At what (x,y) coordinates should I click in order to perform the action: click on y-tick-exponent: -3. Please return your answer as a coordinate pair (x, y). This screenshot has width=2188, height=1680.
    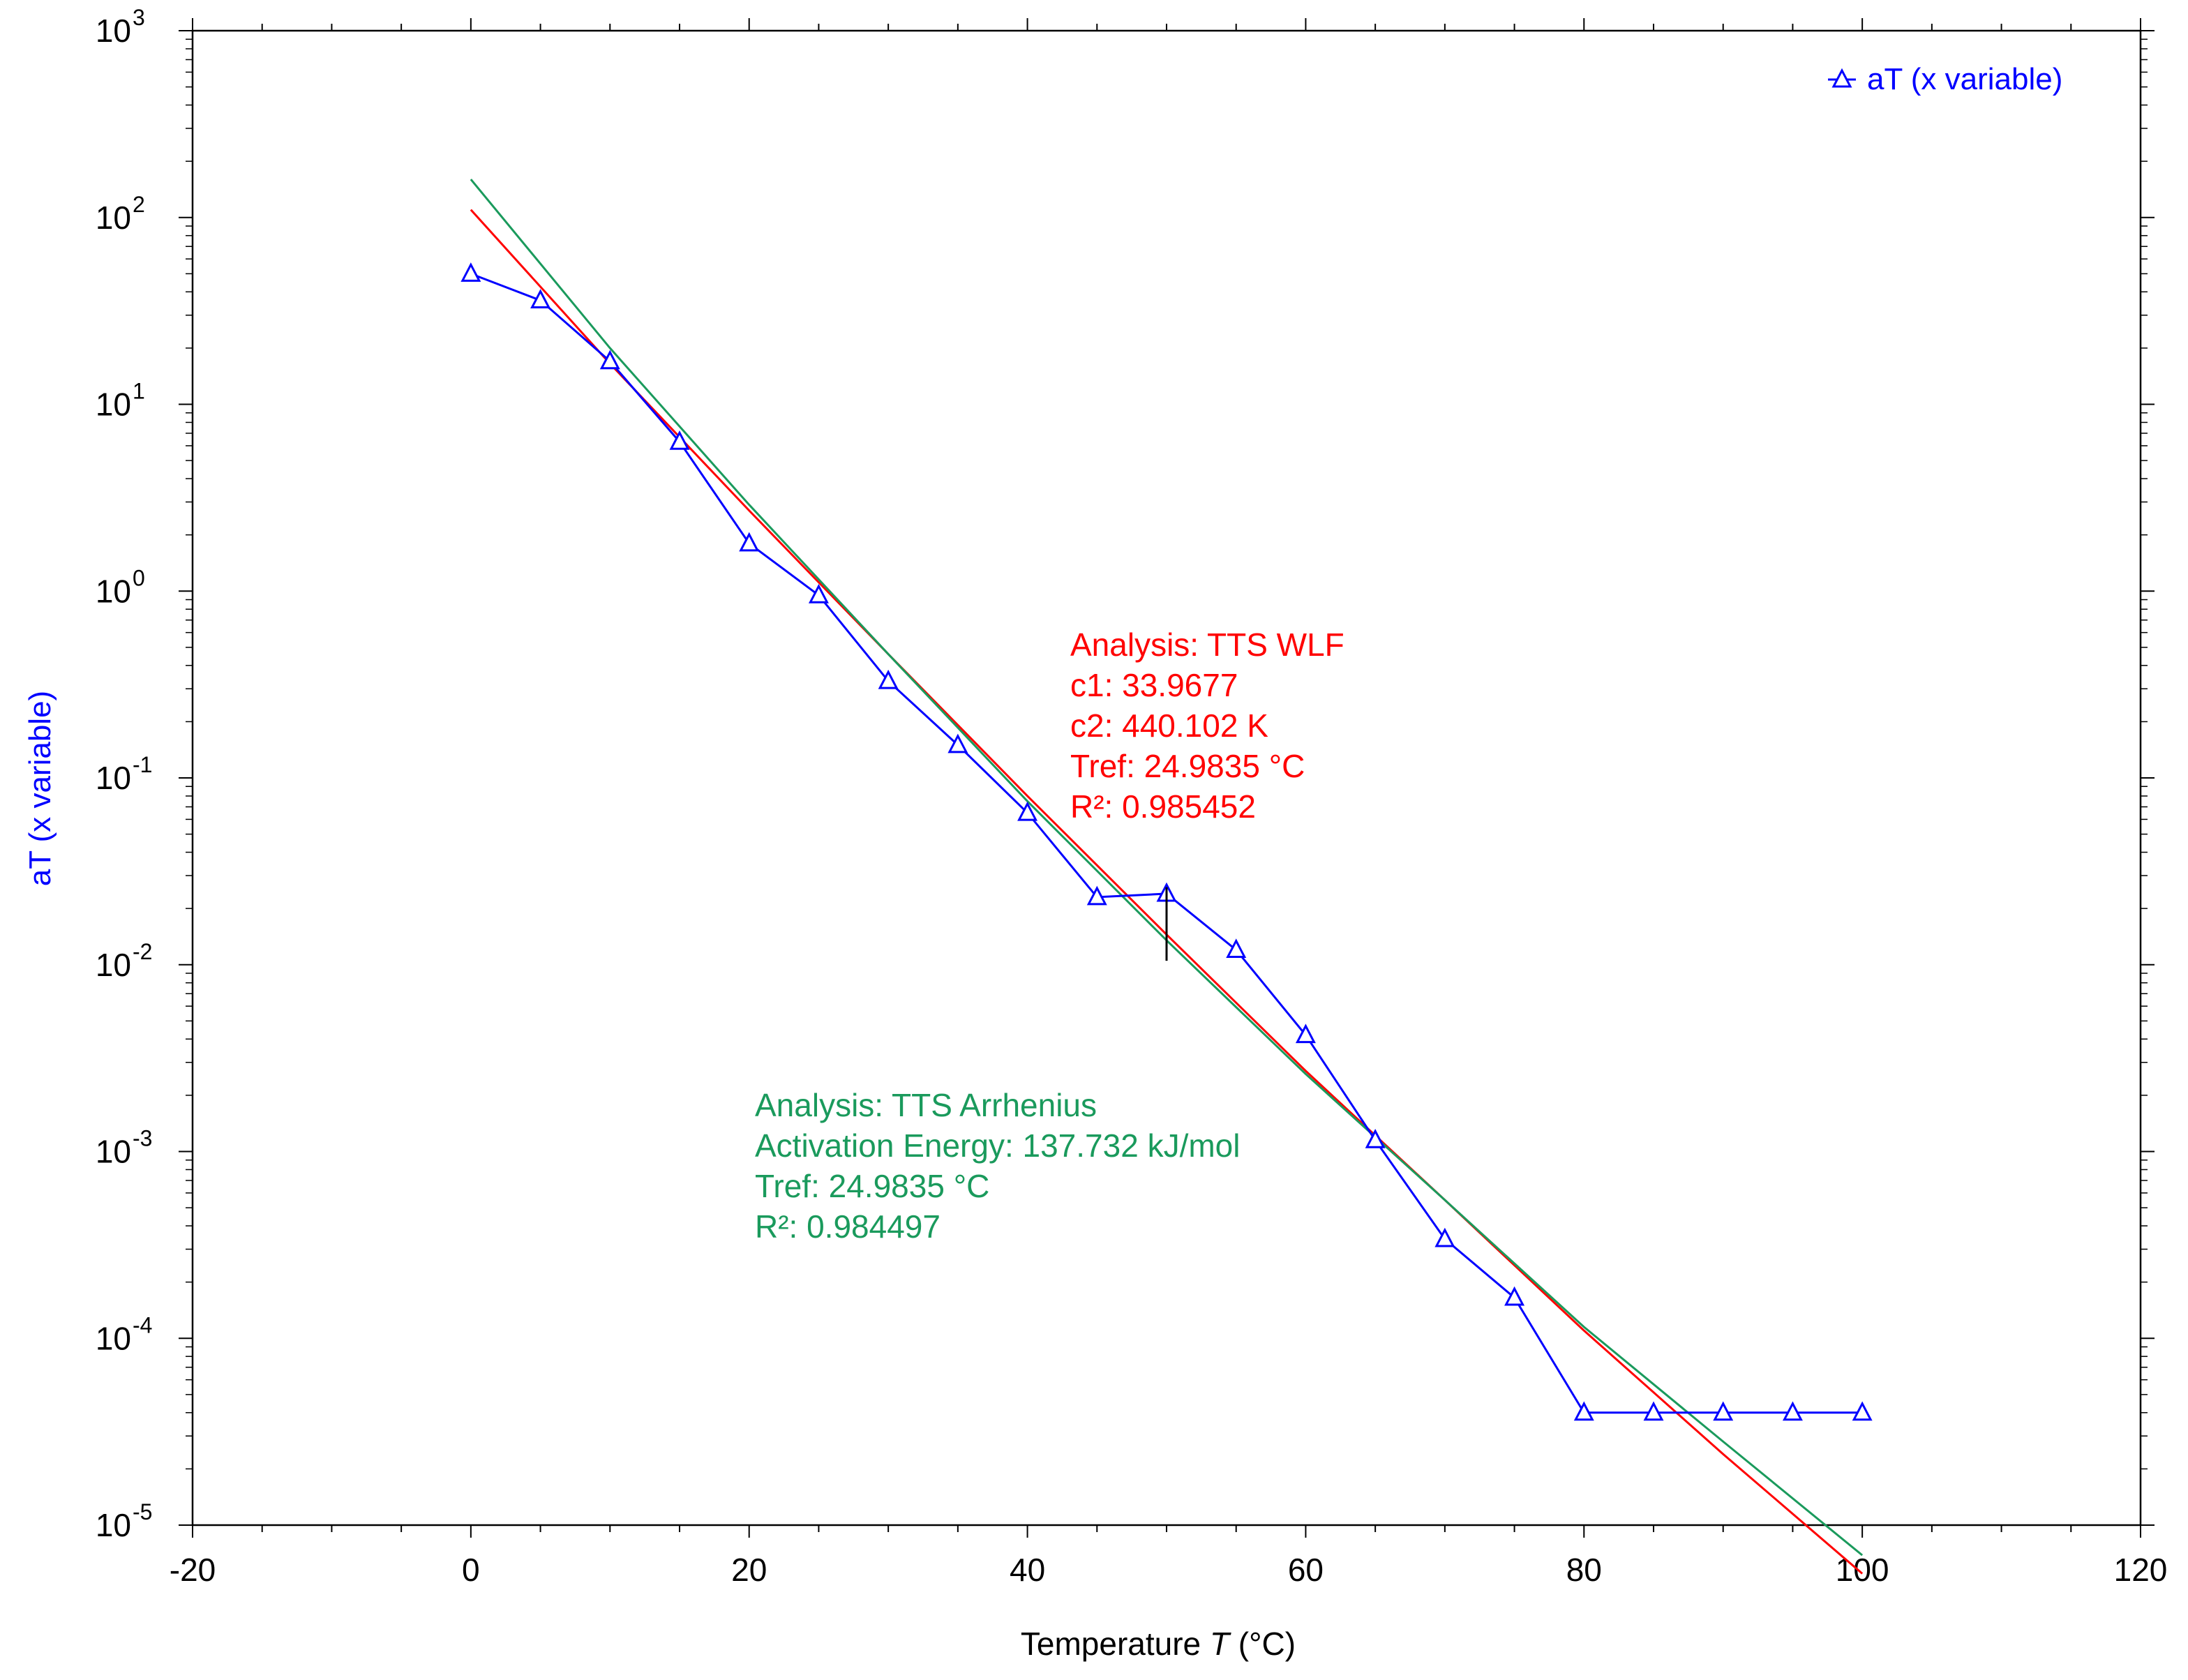
    Looking at the image, I should click on (142, 1138).